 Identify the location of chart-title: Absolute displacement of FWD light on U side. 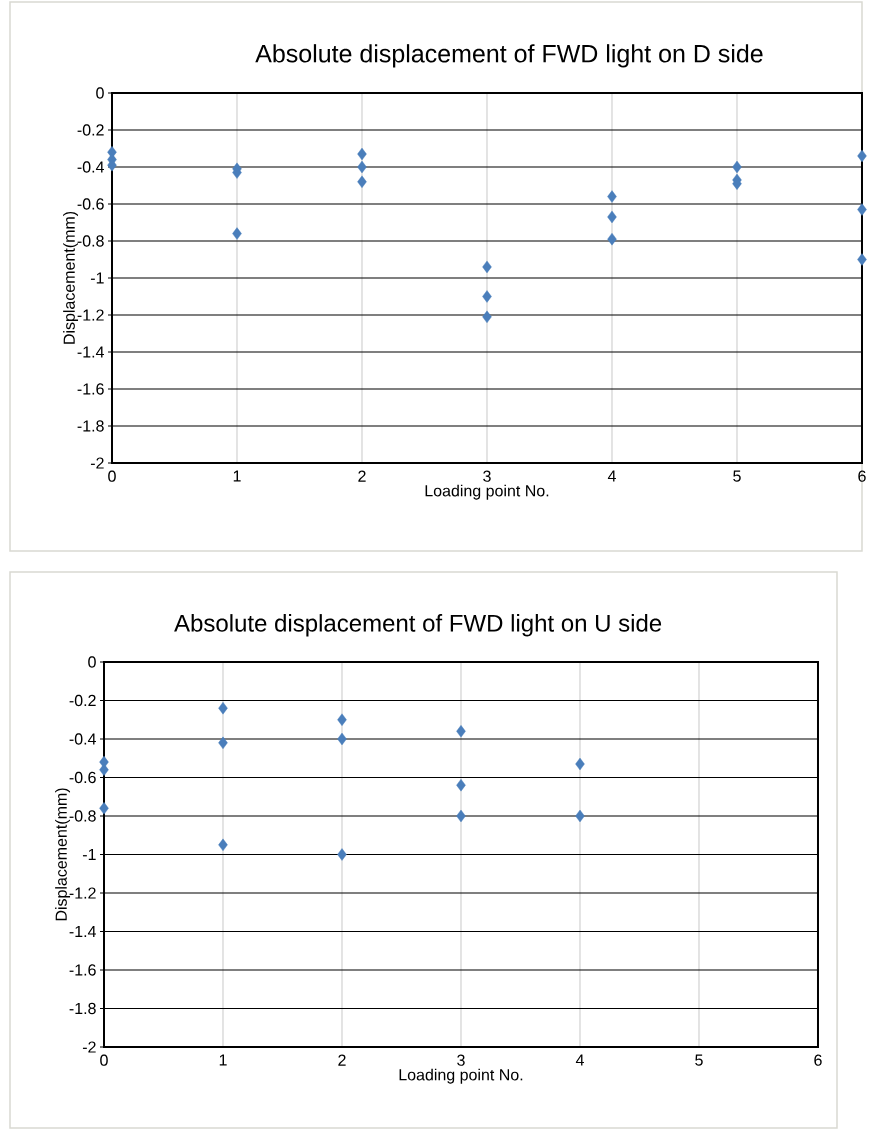
(418, 625).